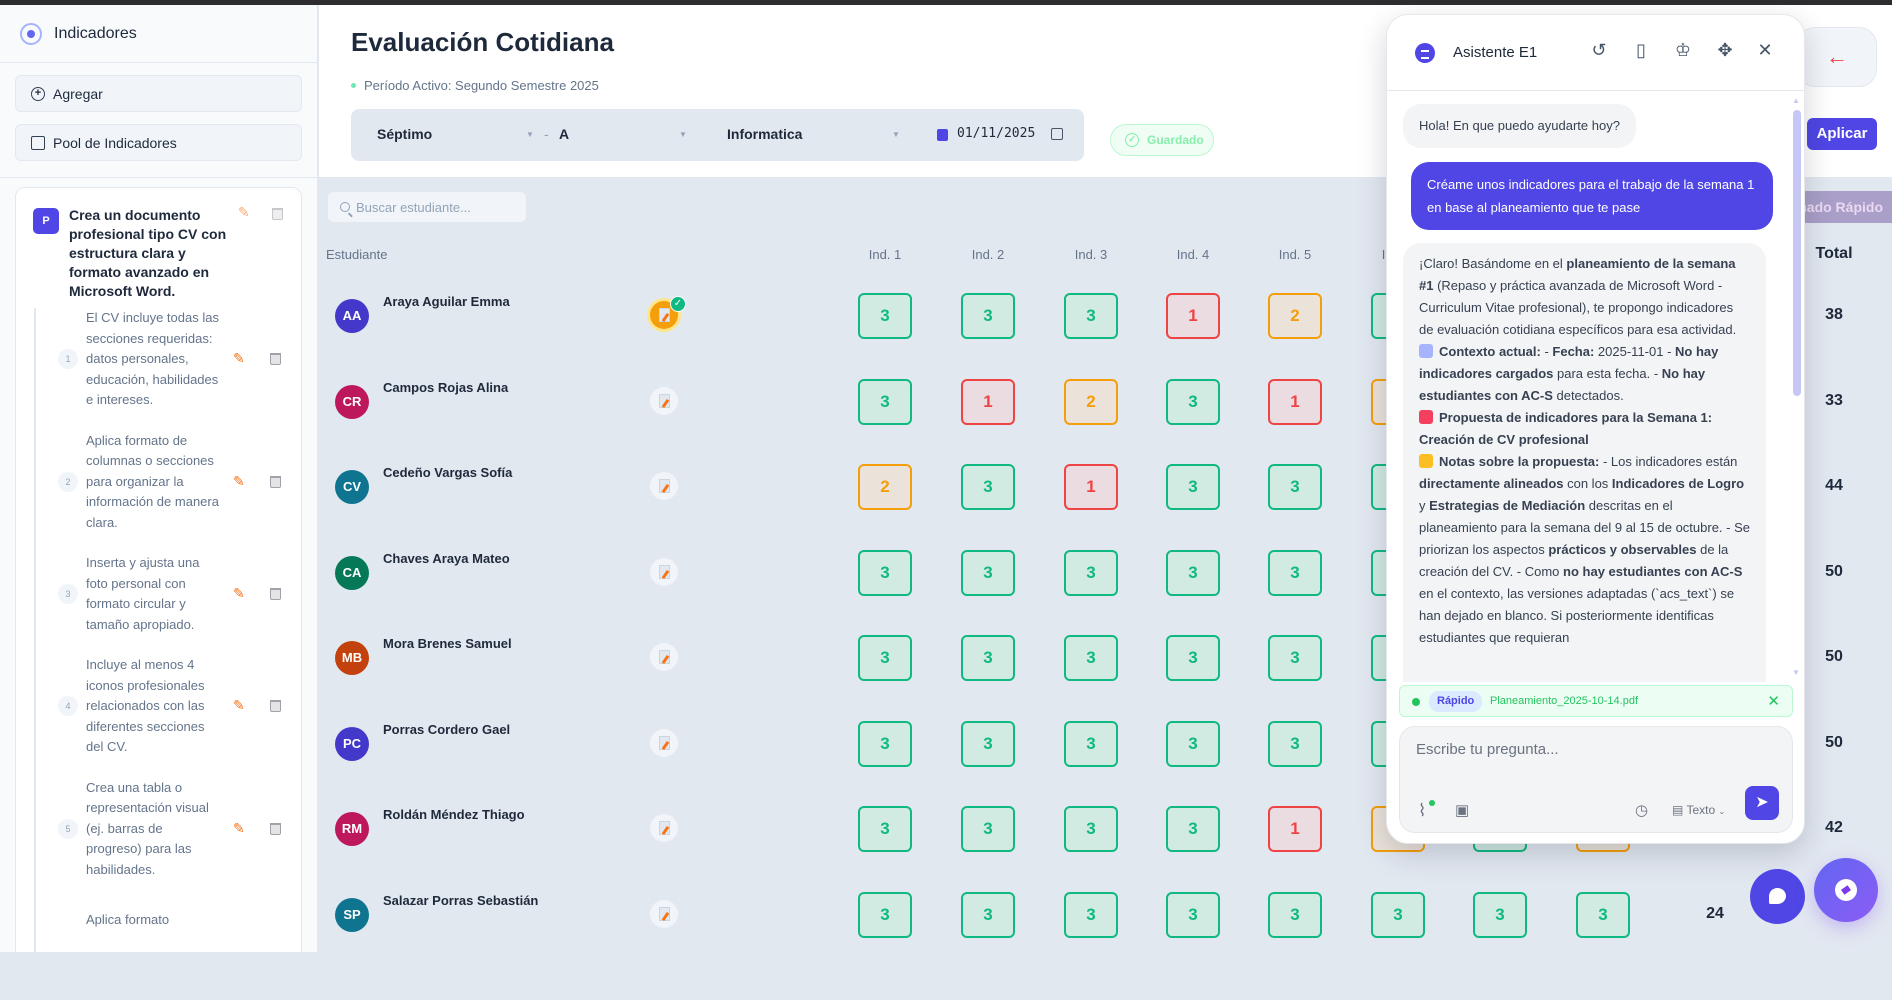  I want to click on scroll-up-icon: ▲, so click(1796, 100).